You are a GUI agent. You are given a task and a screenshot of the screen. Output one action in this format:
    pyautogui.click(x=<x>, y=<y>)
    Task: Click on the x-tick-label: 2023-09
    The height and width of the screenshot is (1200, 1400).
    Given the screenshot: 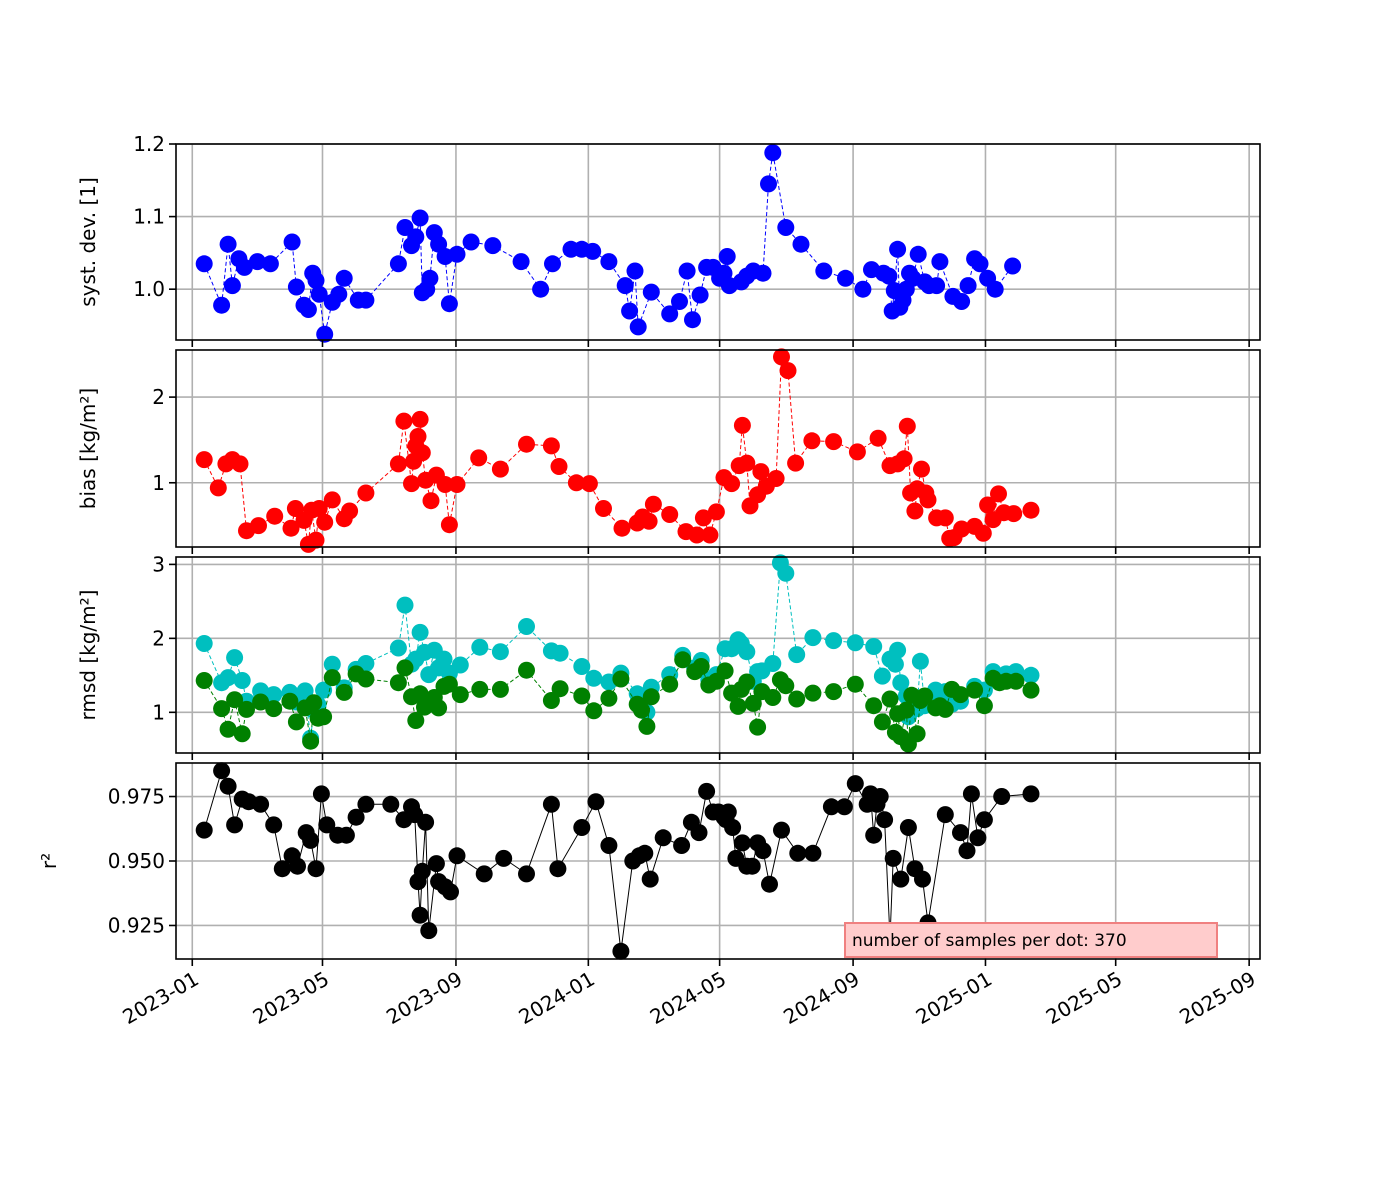 What is the action you would take?
    pyautogui.click(x=424, y=998)
    